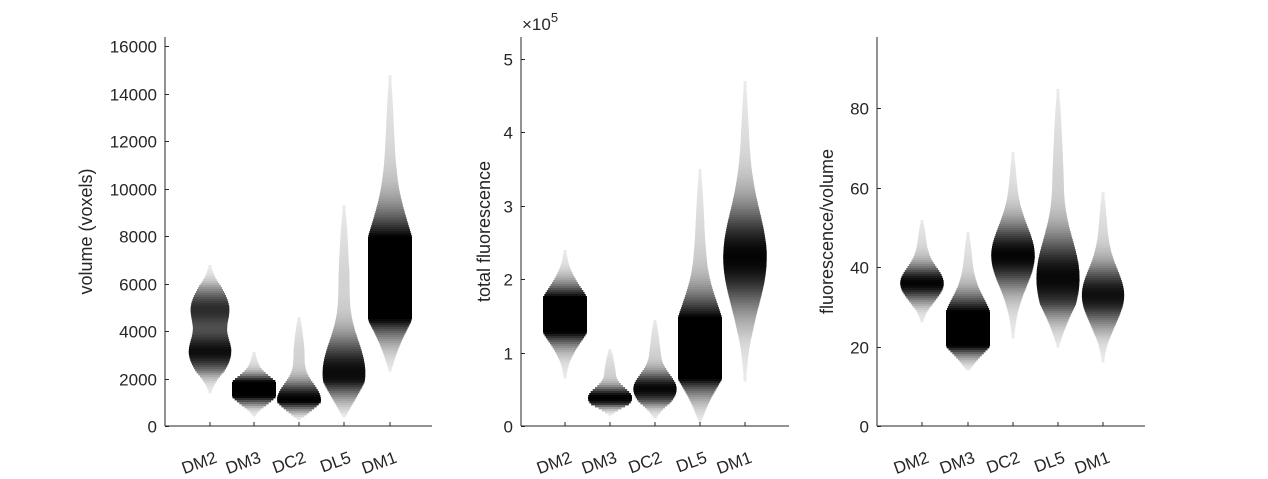 The width and height of the screenshot is (1268, 479). I want to click on violin-dm2, so click(565, 314).